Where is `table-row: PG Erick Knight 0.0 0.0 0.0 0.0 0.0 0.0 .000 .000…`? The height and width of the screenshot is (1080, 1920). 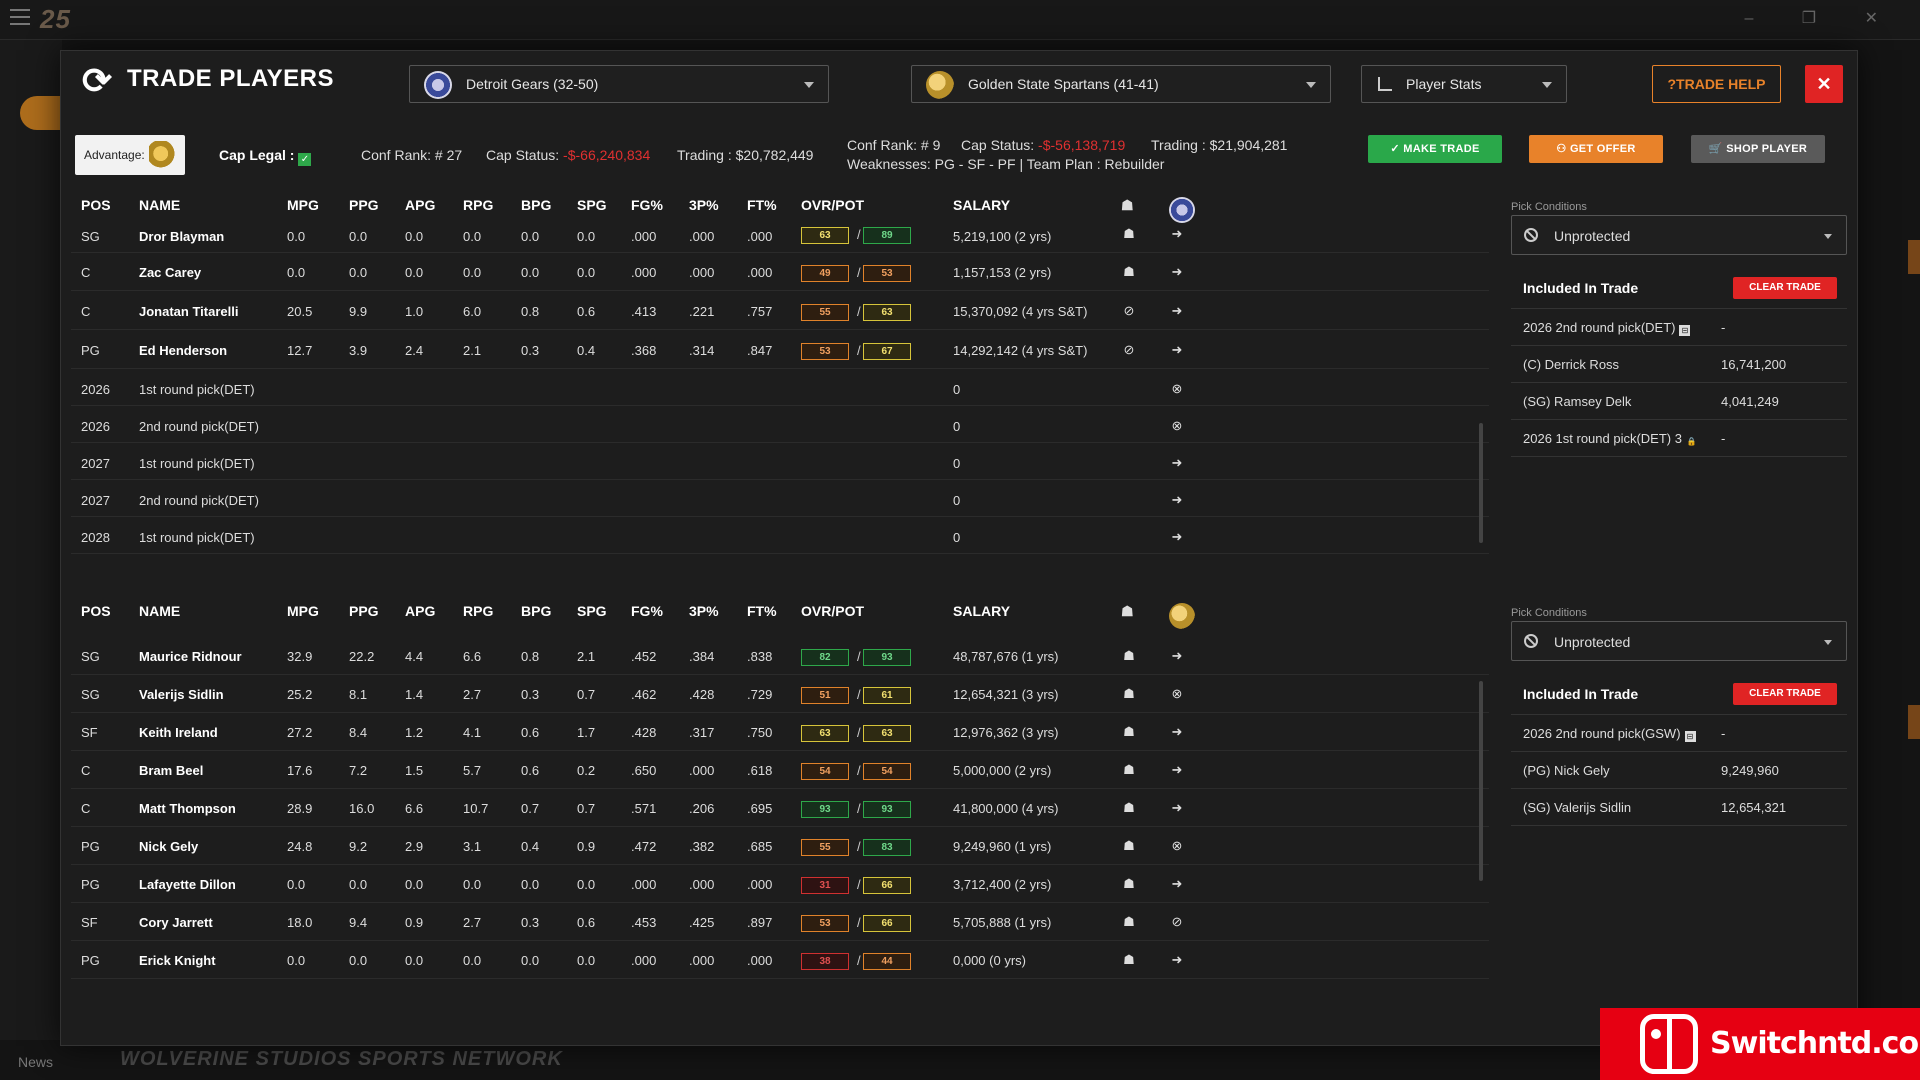 table-row: PG Erick Knight 0.0 0.0 0.0 0.0 0.0 0.0 .000 .000… is located at coordinates (780, 960).